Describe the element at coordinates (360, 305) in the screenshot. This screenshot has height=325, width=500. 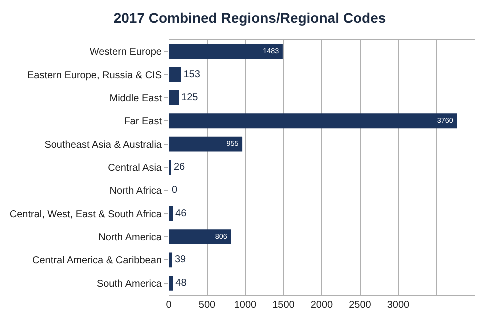
I see `x-tick-label: 2500` at that location.